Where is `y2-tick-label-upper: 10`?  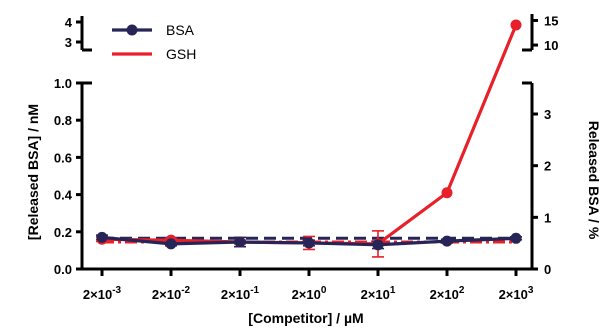
y2-tick-label-upper: 10 is located at coordinates (551, 45).